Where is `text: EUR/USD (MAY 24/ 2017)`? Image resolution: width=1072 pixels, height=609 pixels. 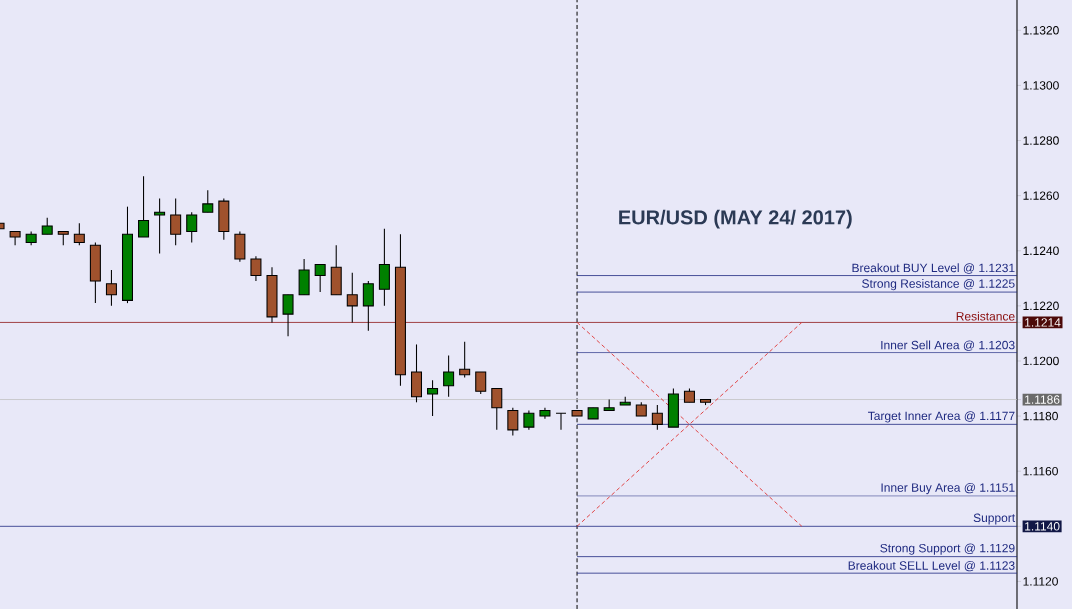 text: EUR/USD (MAY 24/ 2017) is located at coordinates (735, 219).